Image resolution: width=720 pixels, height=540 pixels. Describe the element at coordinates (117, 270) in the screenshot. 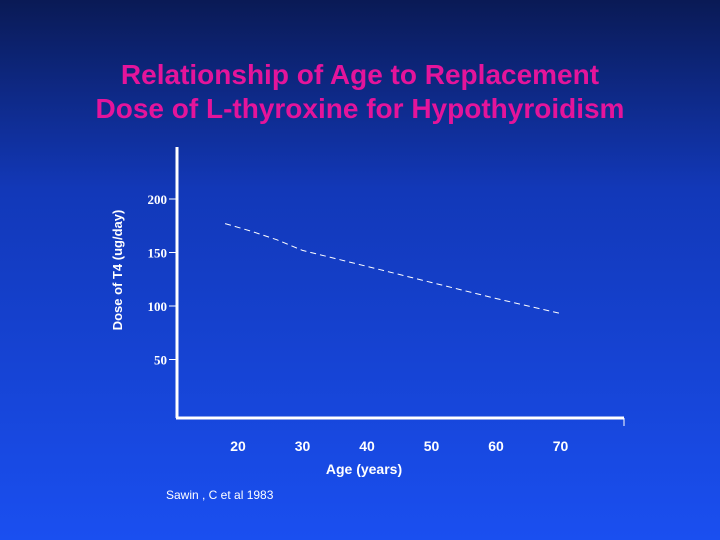

I see `y-axis-label: Dose of T4 (ug/day)` at that location.